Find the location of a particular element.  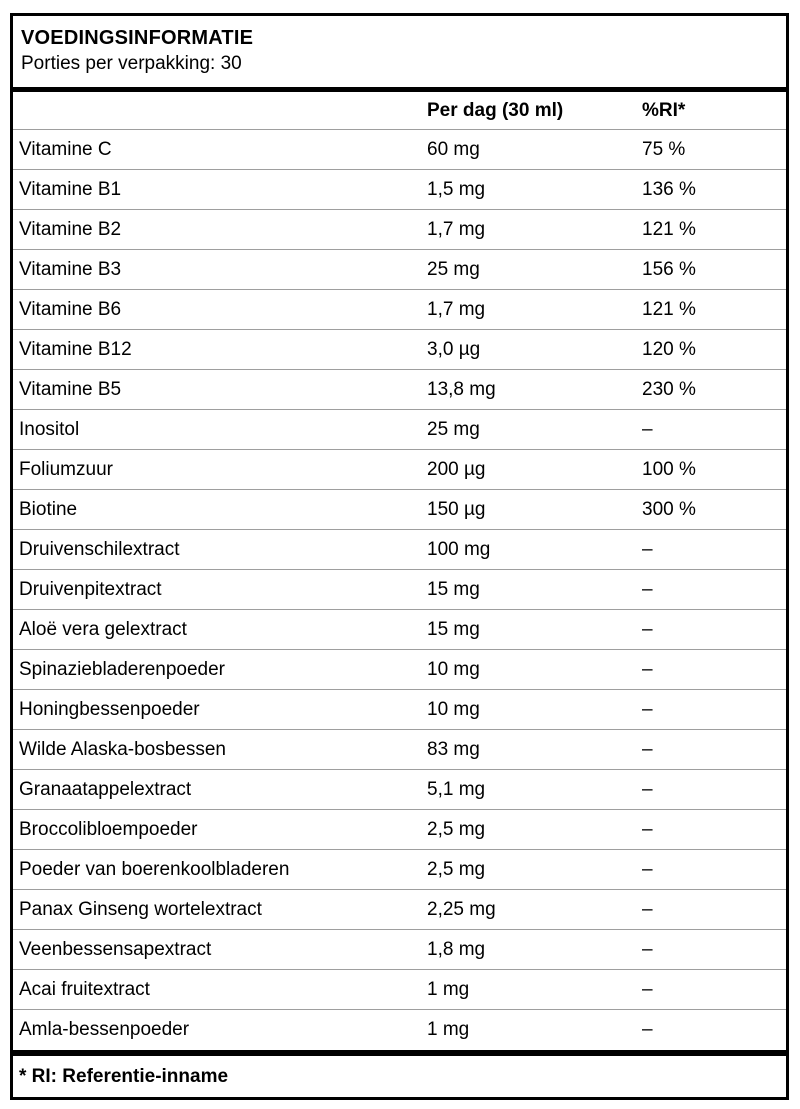

ingredient-ri: 300 % is located at coordinates (669, 509).